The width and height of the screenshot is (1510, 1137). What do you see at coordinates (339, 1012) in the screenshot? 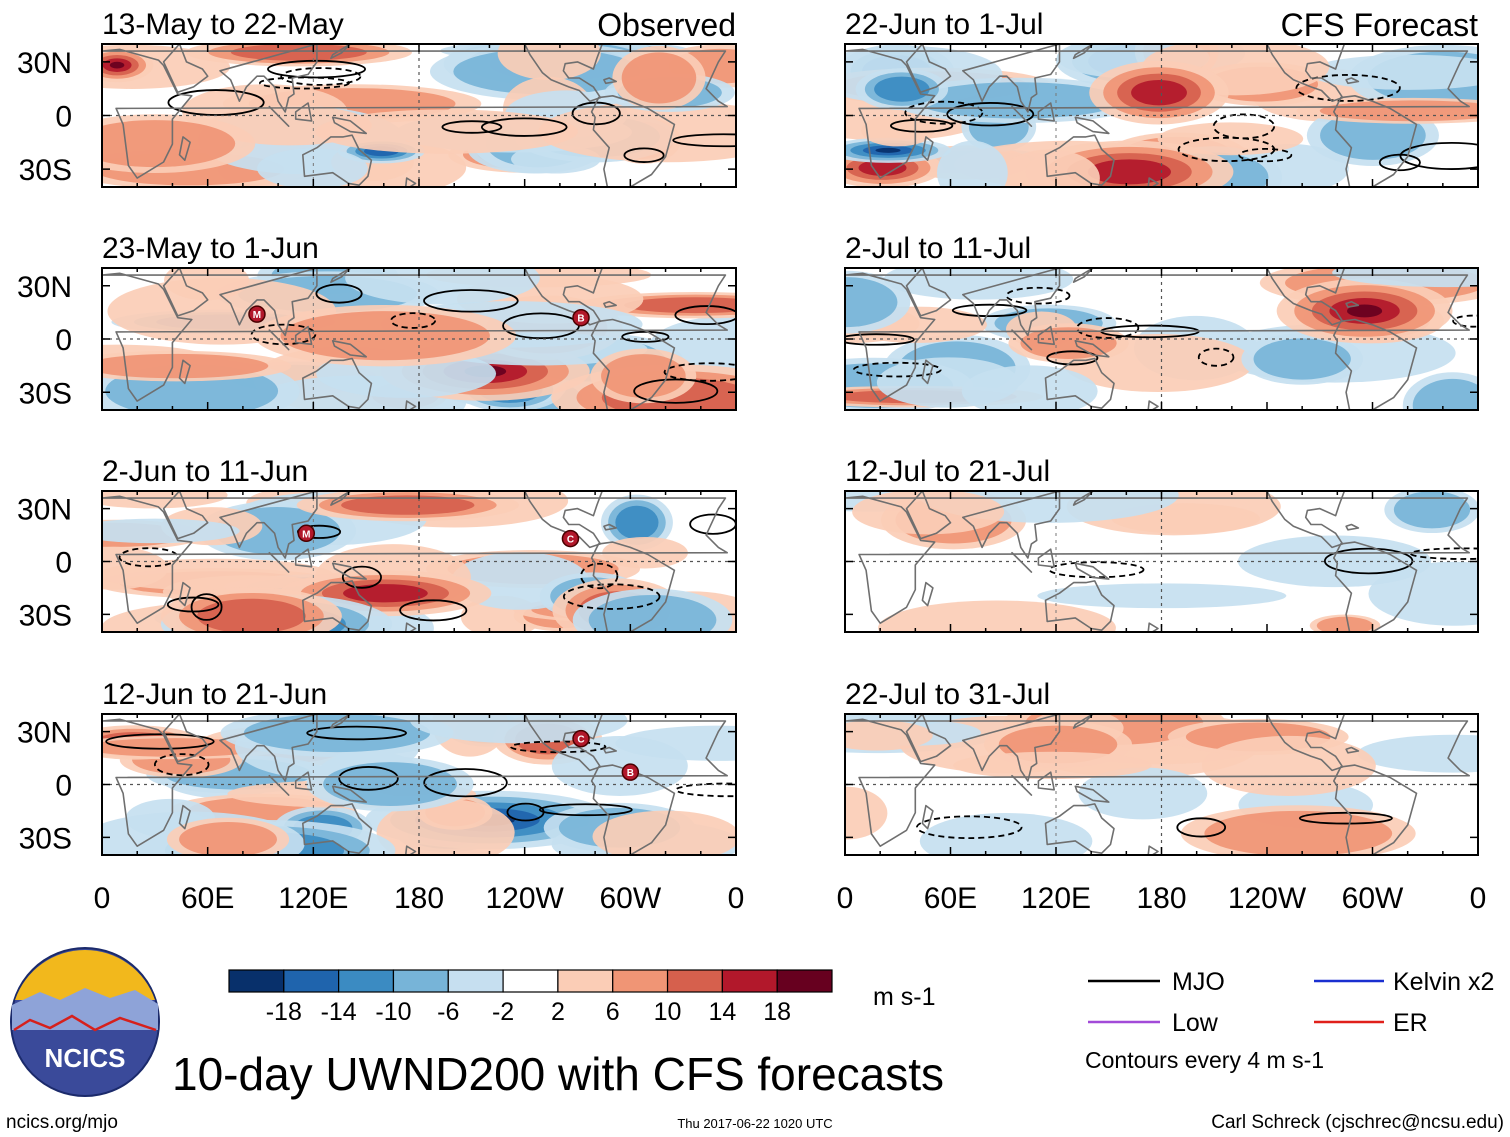
I see `colorbar-label: -14` at bounding box center [339, 1012].